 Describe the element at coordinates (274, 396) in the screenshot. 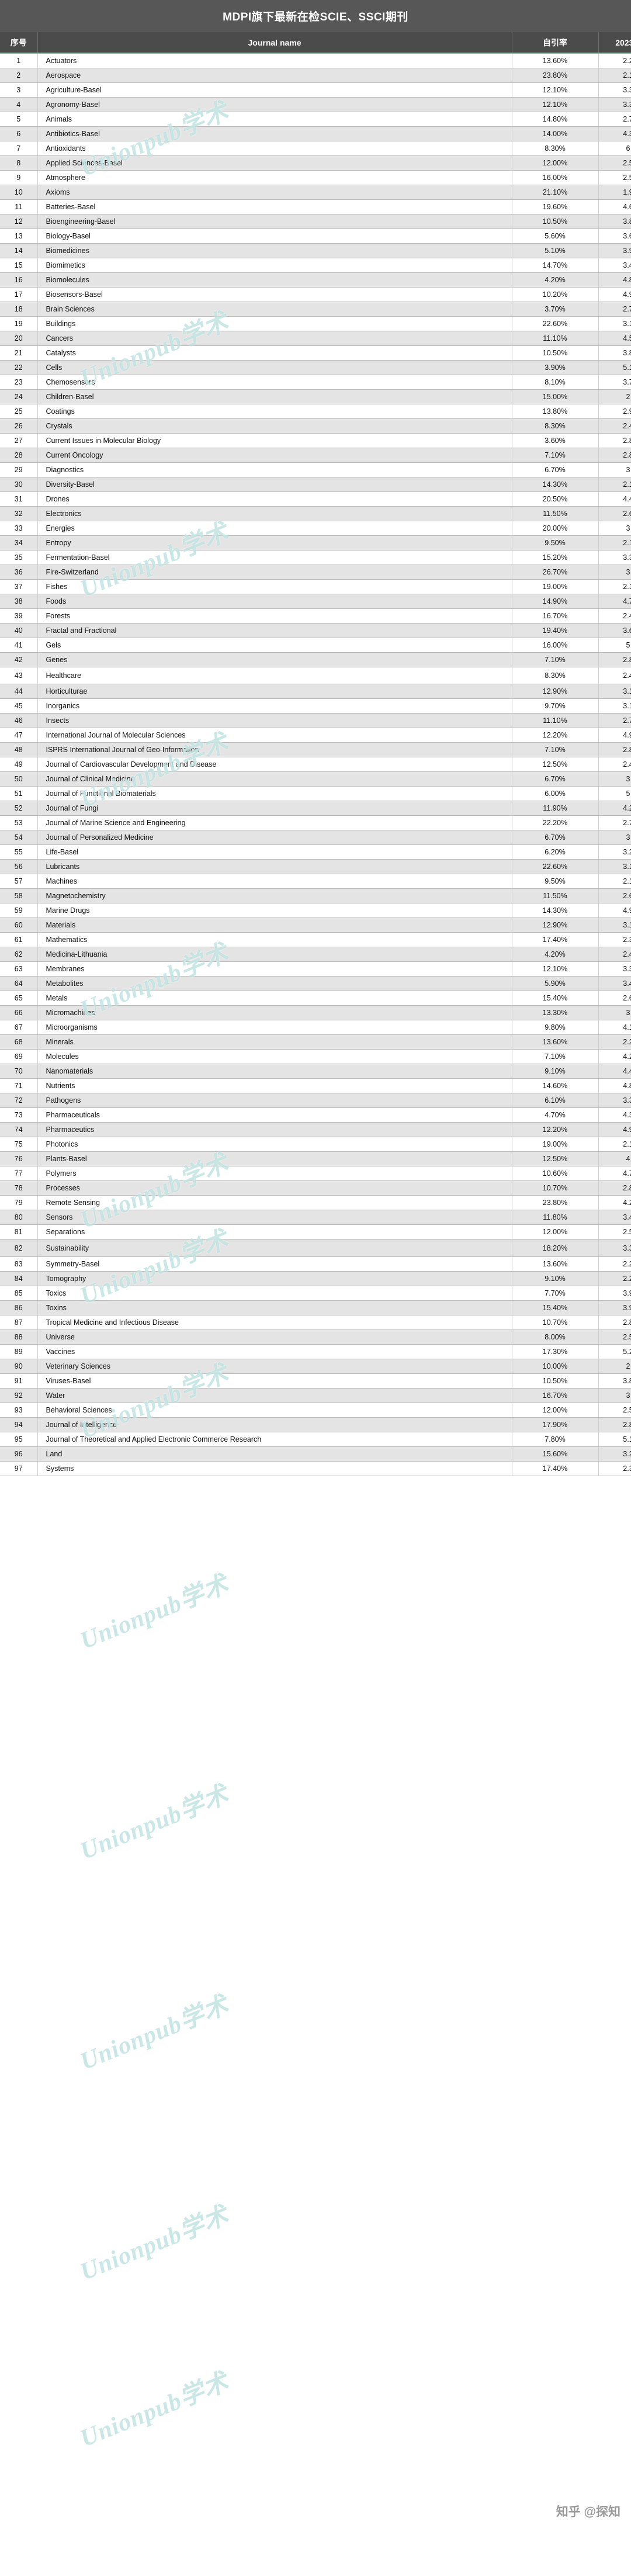

I see `cell-journal-name: Children-Basel` at that location.